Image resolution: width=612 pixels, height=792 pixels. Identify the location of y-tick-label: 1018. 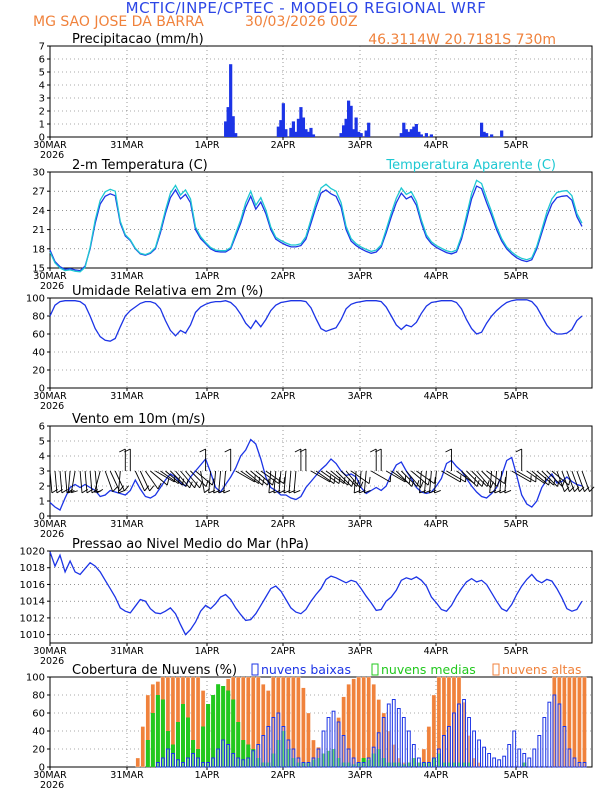
(32, 568).